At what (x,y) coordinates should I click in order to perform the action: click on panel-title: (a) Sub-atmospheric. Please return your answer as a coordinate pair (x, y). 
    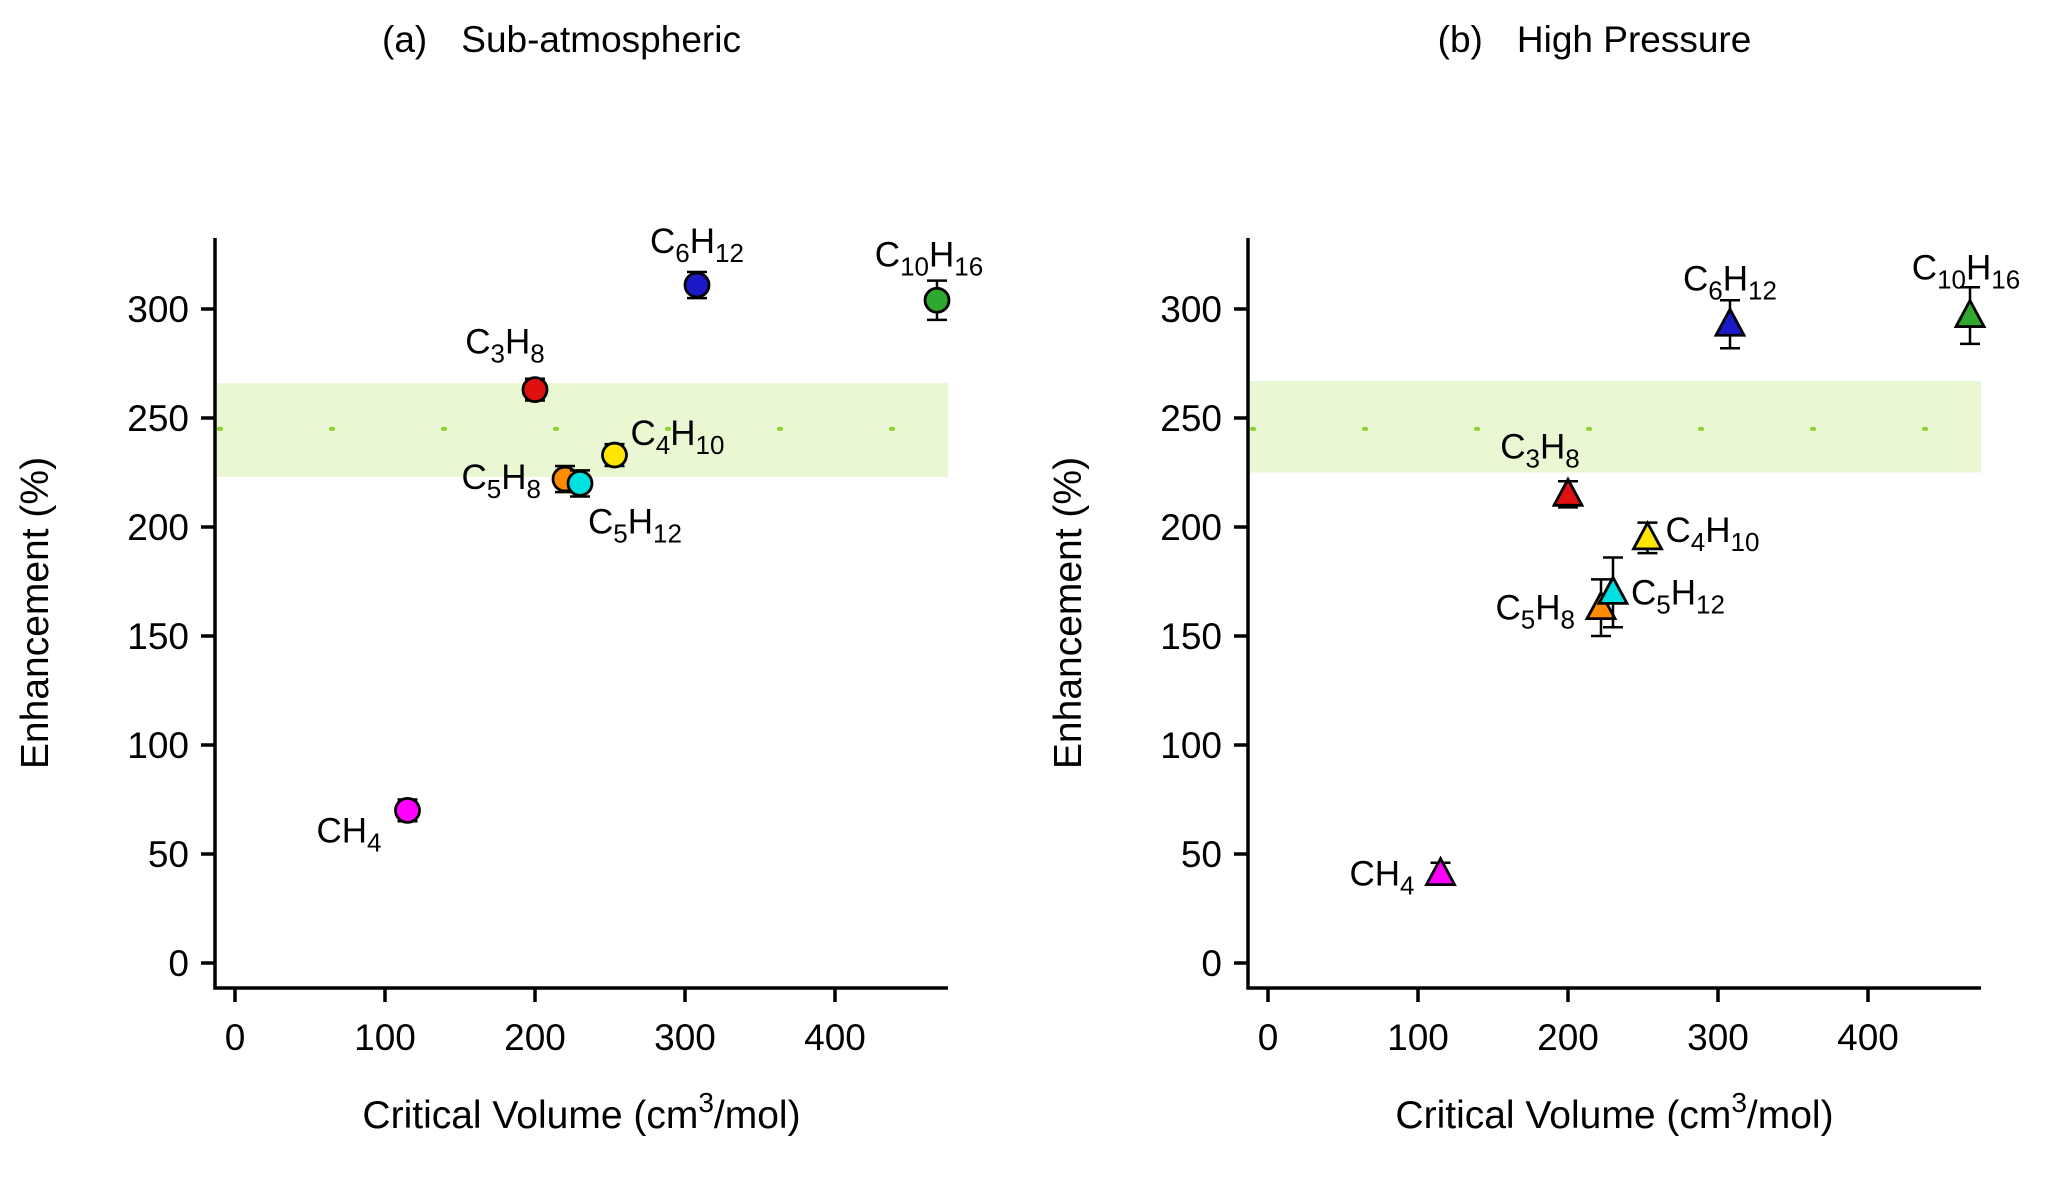
    Looking at the image, I should click on (561, 39).